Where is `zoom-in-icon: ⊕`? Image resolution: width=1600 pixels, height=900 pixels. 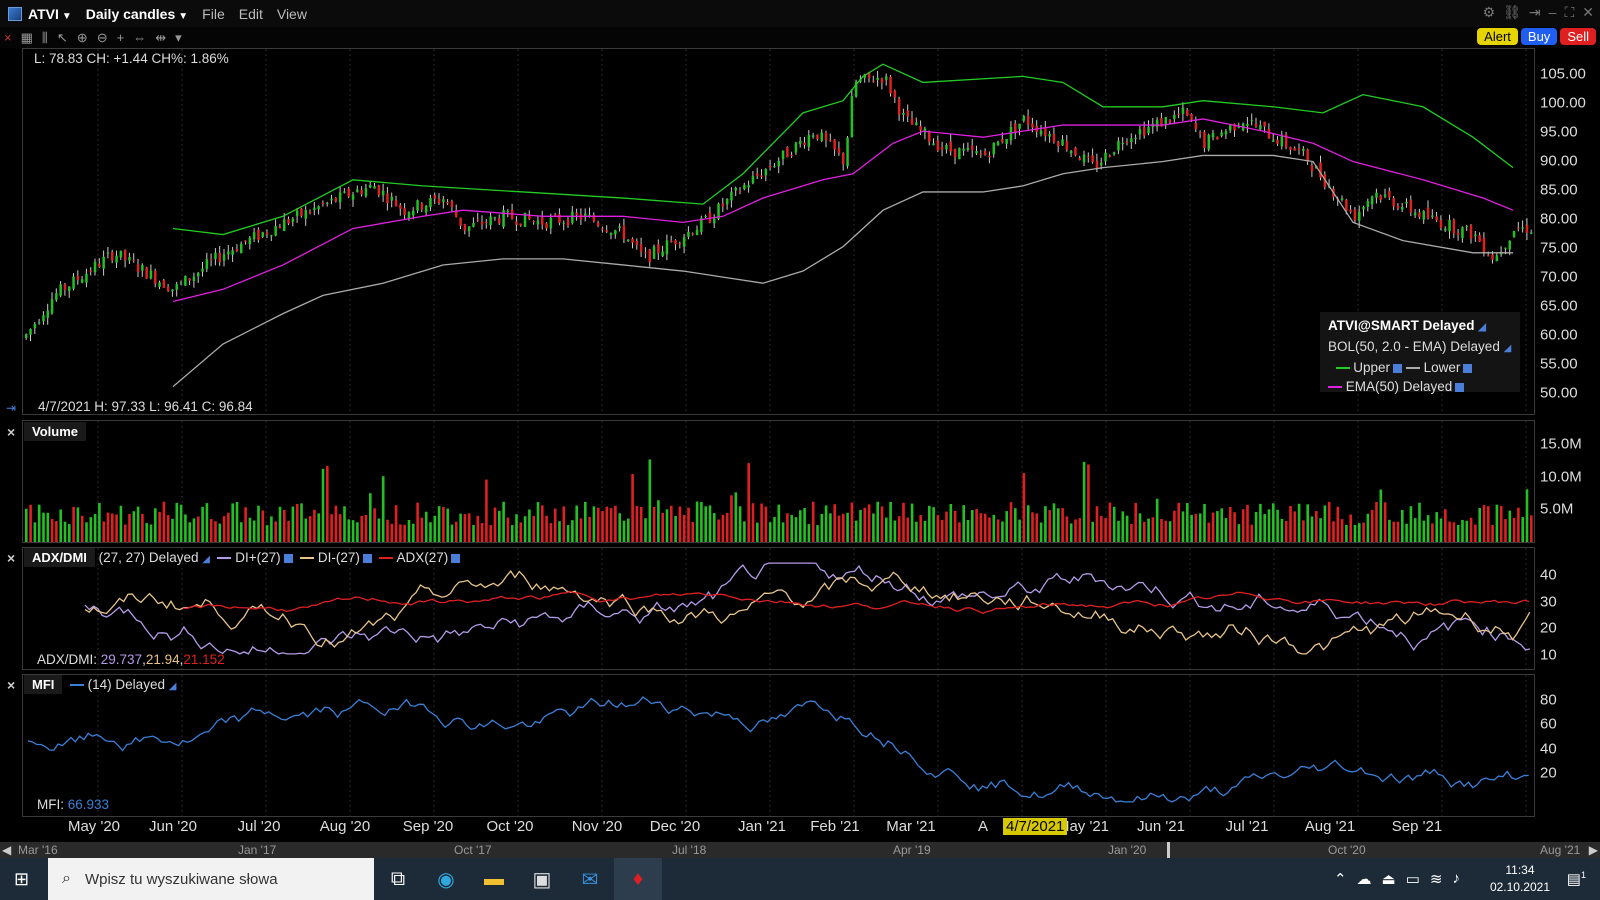 zoom-in-icon: ⊕ is located at coordinates (82, 37).